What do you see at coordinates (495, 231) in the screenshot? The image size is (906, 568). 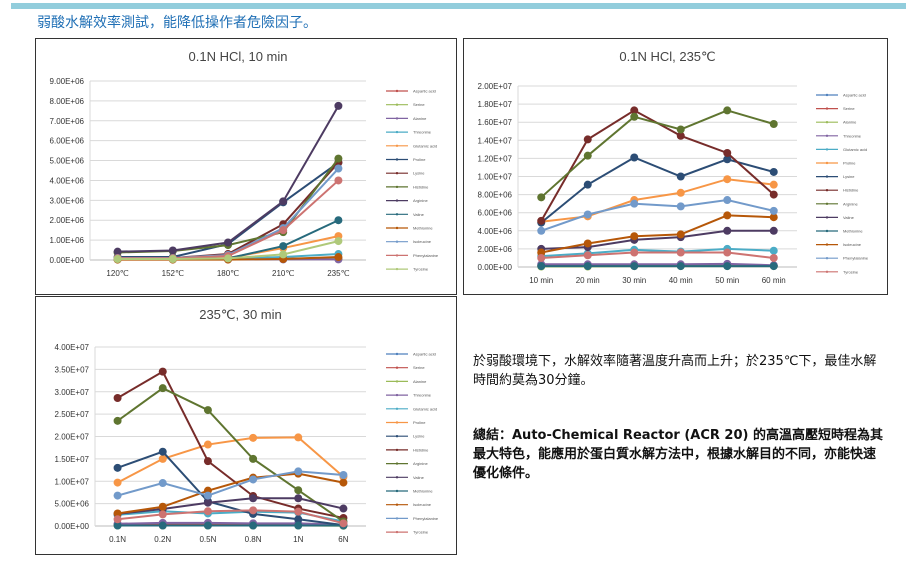 I see `y-tick-label: 4.00E+06` at bounding box center [495, 231].